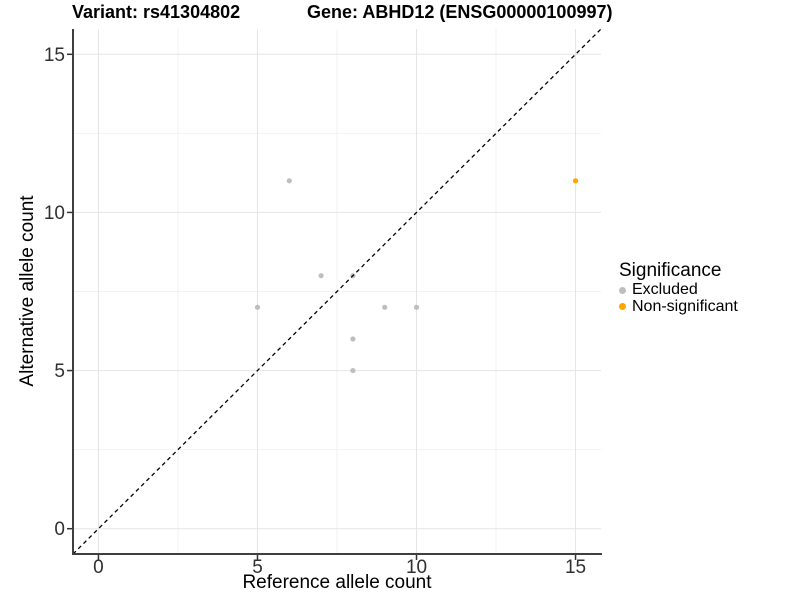 The height and width of the screenshot is (600, 800). What do you see at coordinates (460, 12) in the screenshot?
I see `plot-title-gene: Gene: ABHD12 (ENSG00000100997)` at bounding box center [460, 12].